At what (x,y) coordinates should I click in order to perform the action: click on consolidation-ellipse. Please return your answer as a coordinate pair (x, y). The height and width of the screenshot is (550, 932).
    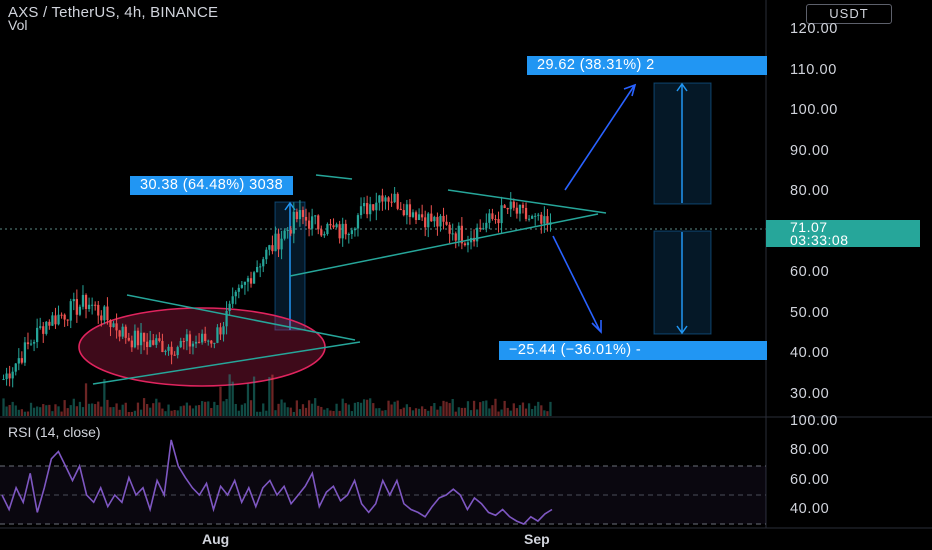
    Looking at the image, I should click on (202, 347).